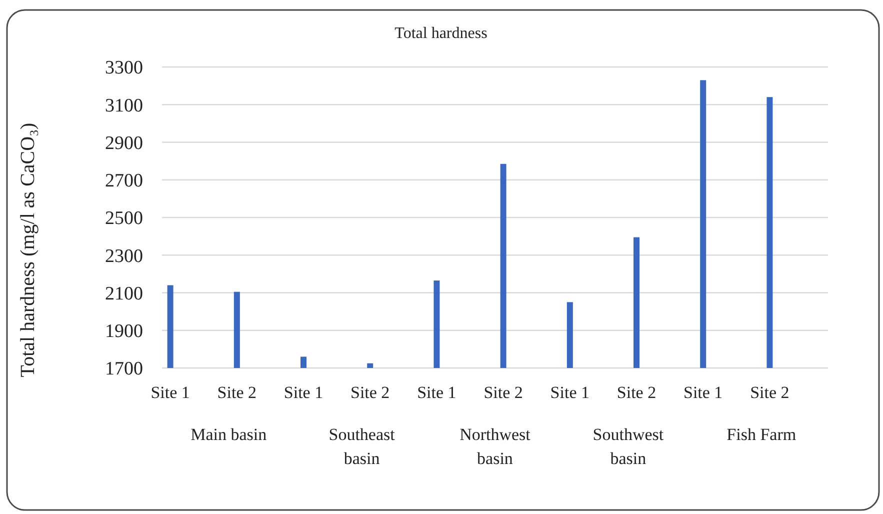  Describe the element at coordinates (495, 446) in the screenshot. I see `text: Northwest basin` at that location.